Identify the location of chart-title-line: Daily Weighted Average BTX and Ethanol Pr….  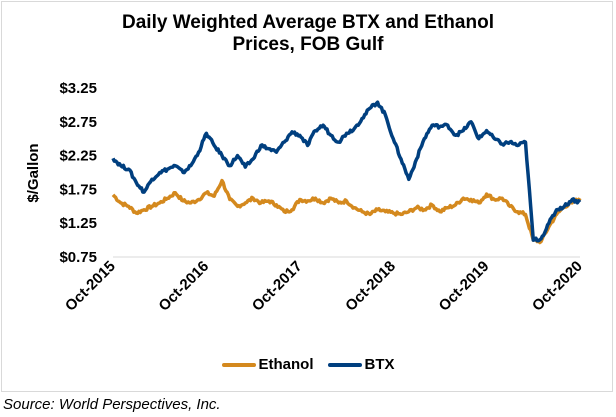
(308, 34).